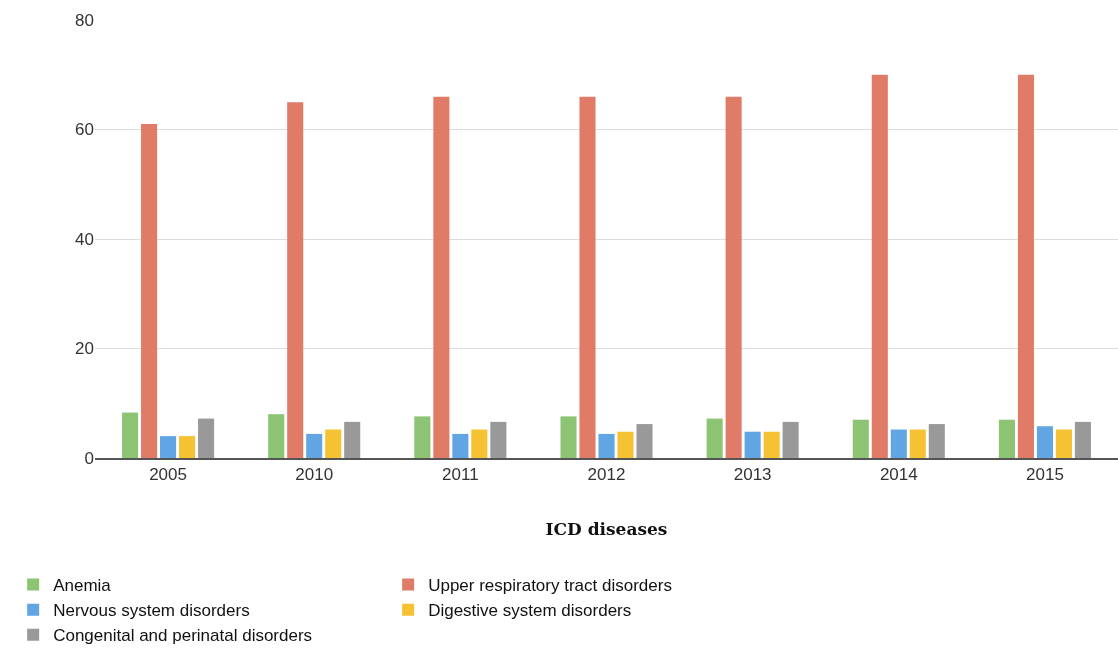  Describe the element at coordinates (606, 475) in the screenshot. I see `x-tick-label: 2012` at that location.